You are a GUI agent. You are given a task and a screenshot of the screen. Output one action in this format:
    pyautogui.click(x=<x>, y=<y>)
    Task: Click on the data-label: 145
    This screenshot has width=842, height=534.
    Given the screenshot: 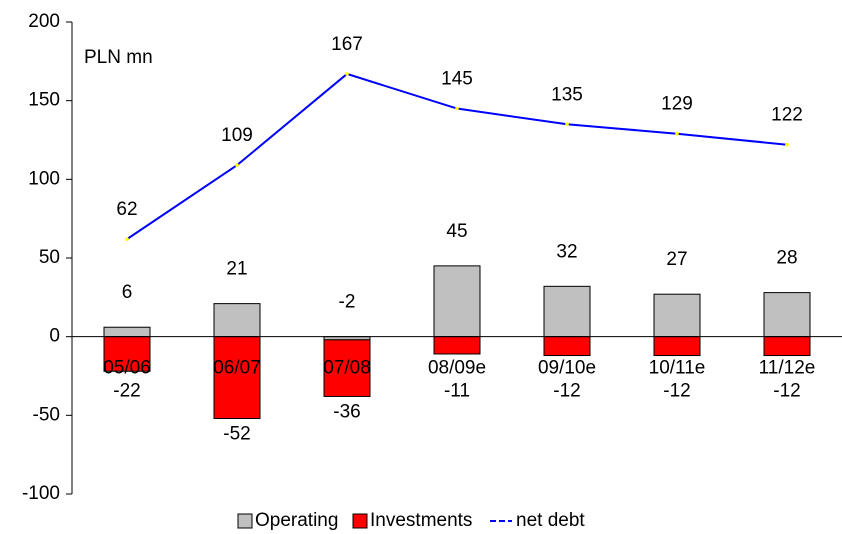 What is the action you would take?
    pyautogui.click(x=457, y=79)
    